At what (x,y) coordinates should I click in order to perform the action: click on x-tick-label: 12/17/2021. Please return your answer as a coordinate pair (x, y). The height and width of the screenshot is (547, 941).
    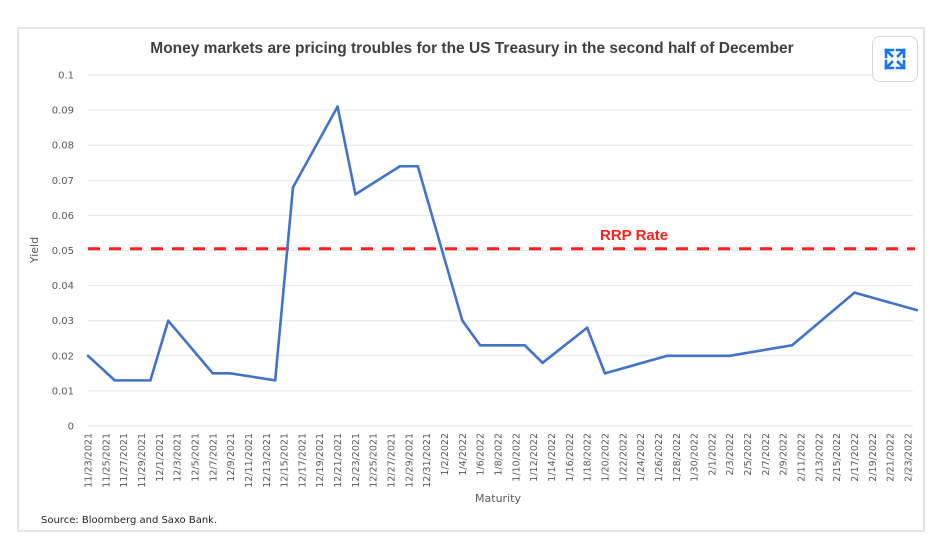
    Looking at the image, I should click on (302, 460).